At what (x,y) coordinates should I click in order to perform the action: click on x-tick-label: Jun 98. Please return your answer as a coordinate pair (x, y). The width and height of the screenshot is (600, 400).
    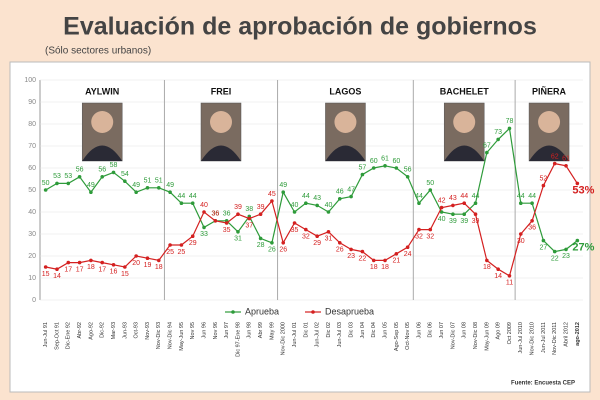
    Looking at the image, I should click on (250, 330).